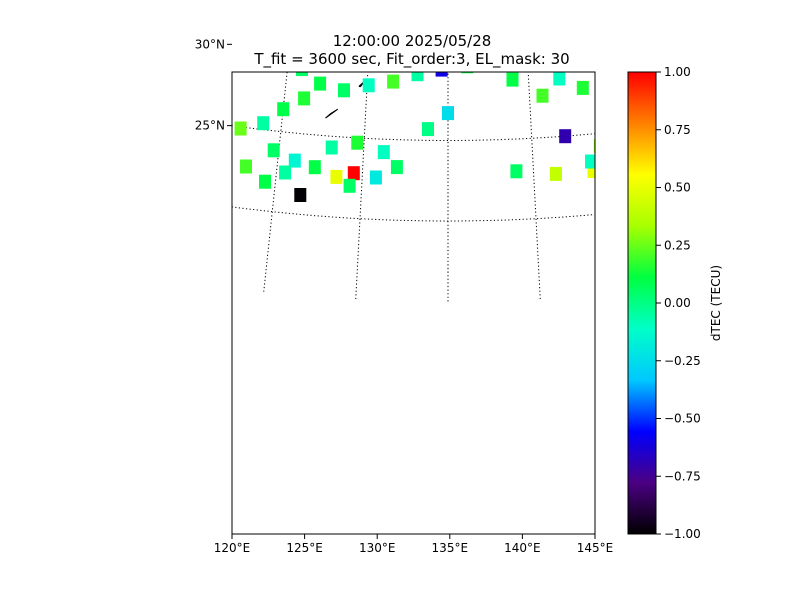  What do you see at coordinates (413, 214) in the screenshot?
I see `parallel-line` at bounding box center [413, 214].